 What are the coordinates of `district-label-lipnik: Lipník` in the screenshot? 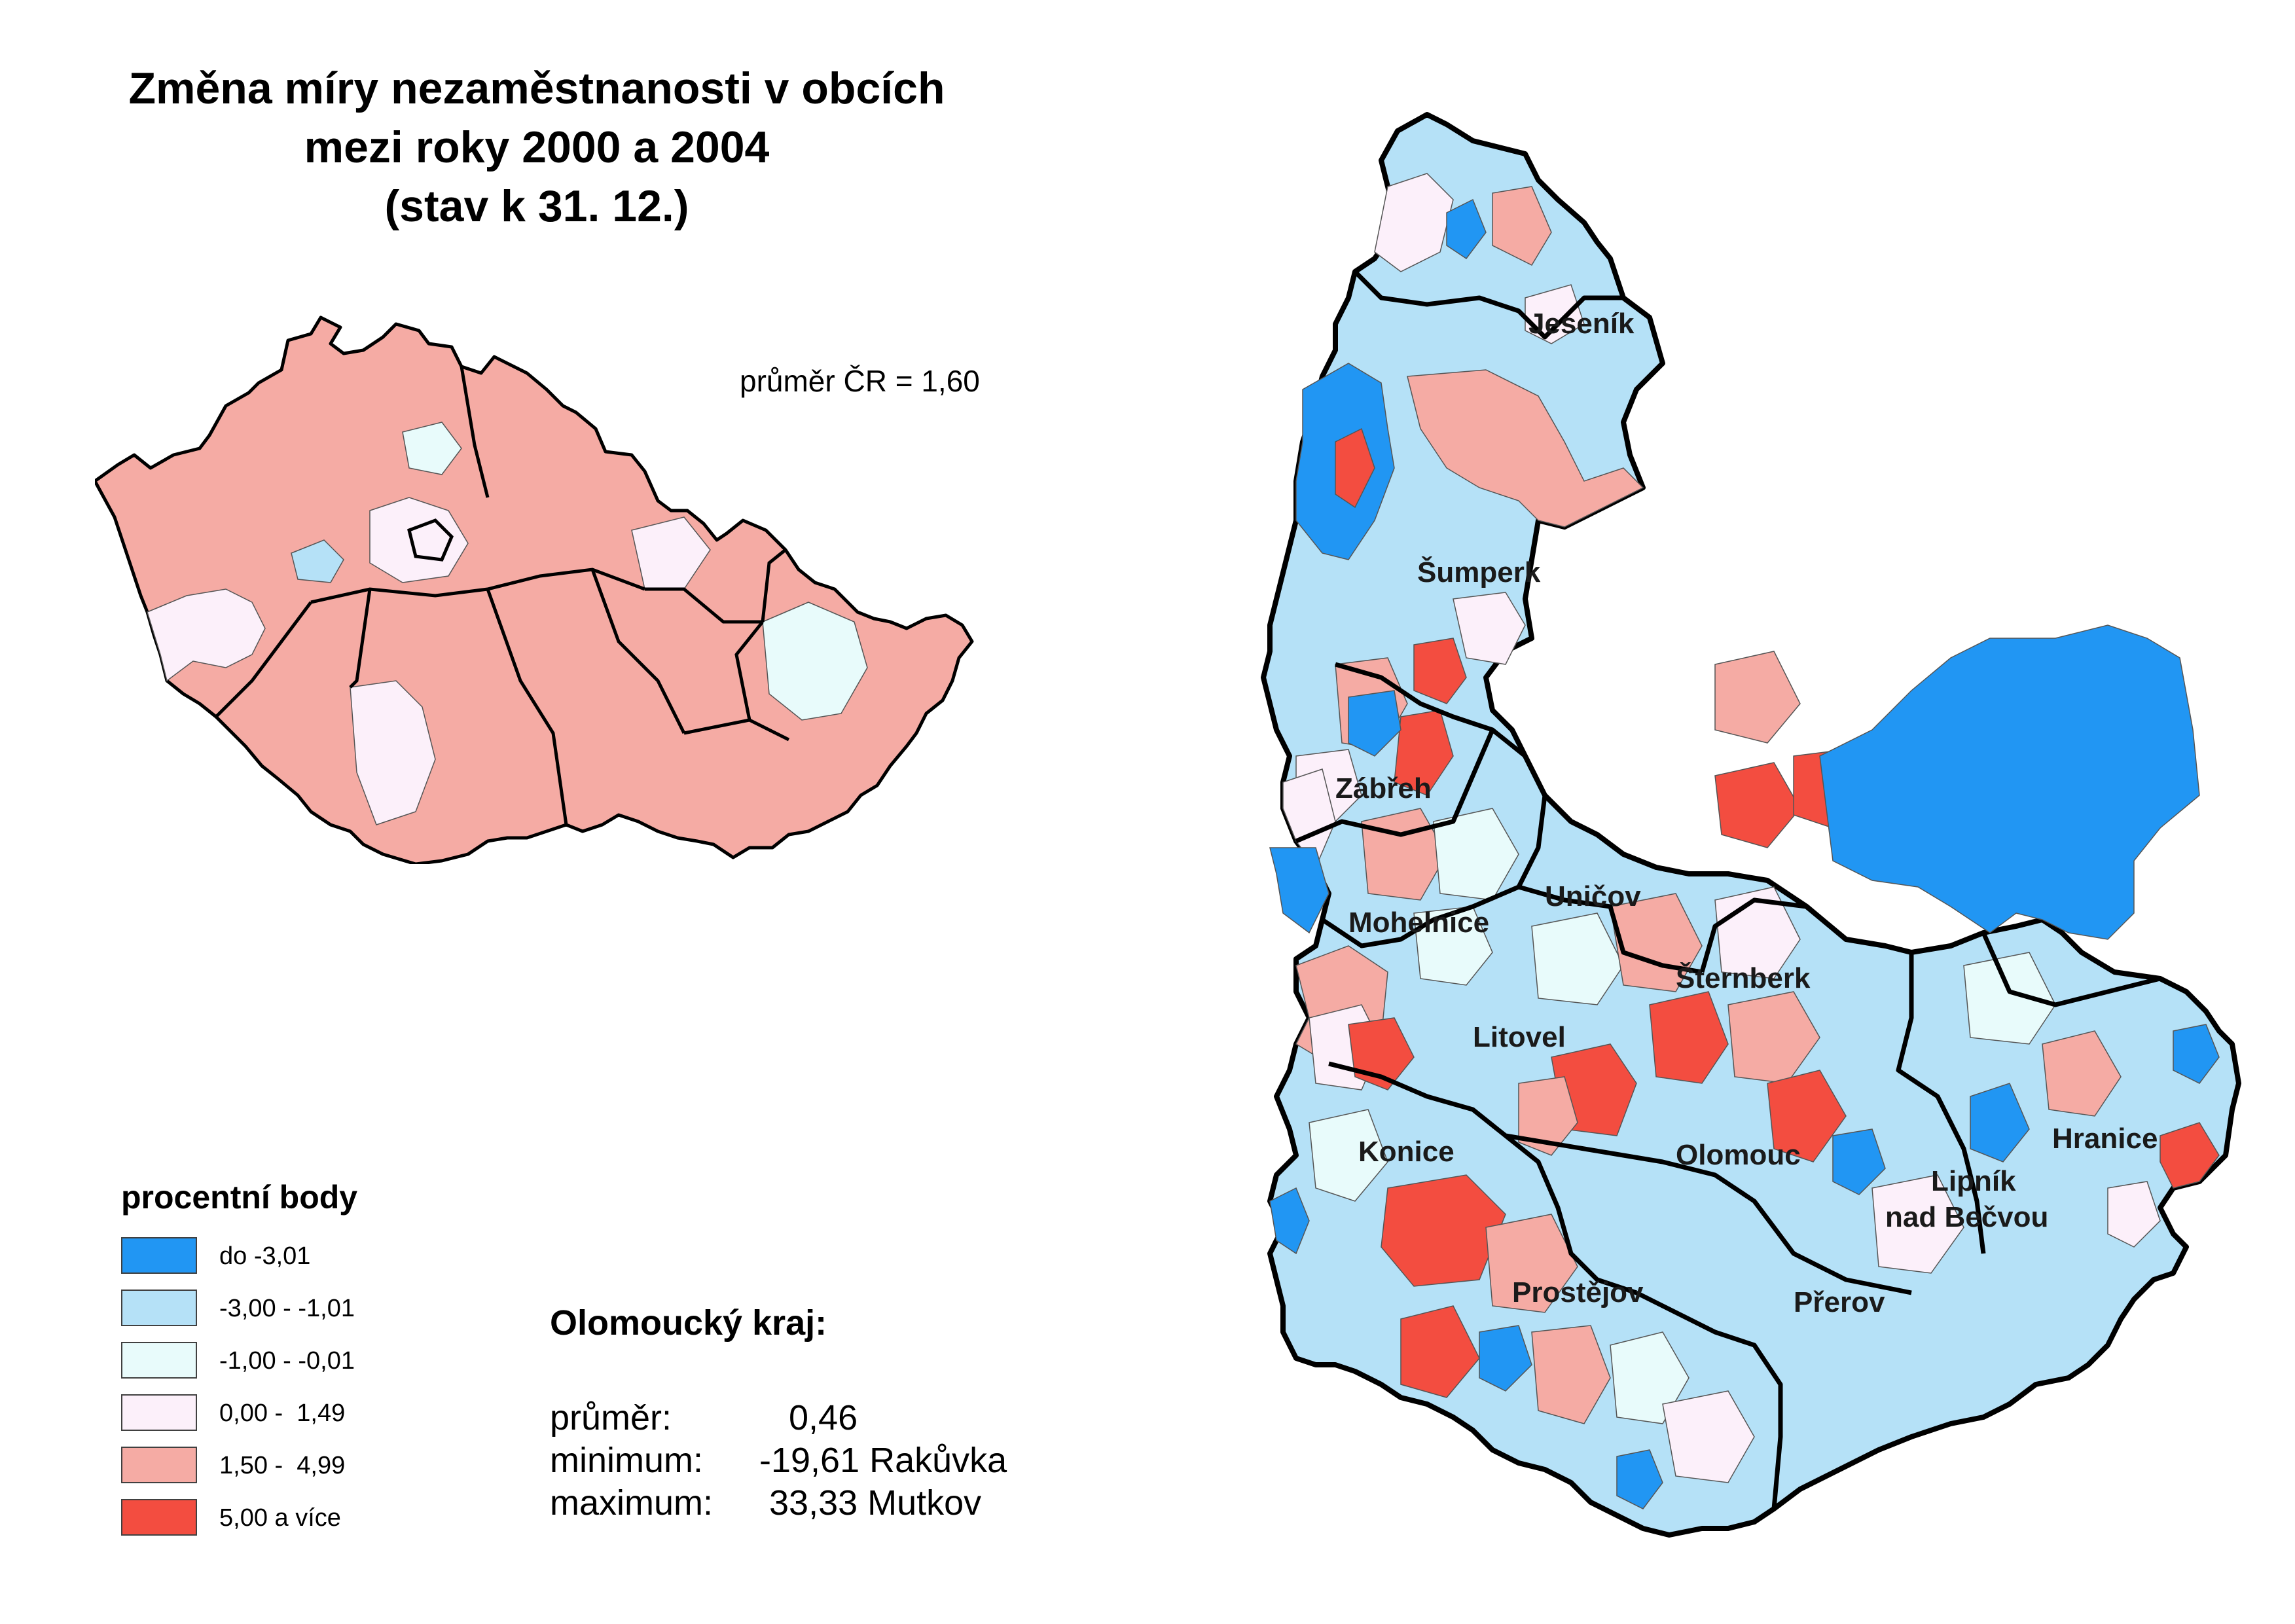 It's located at (1974, 1181).